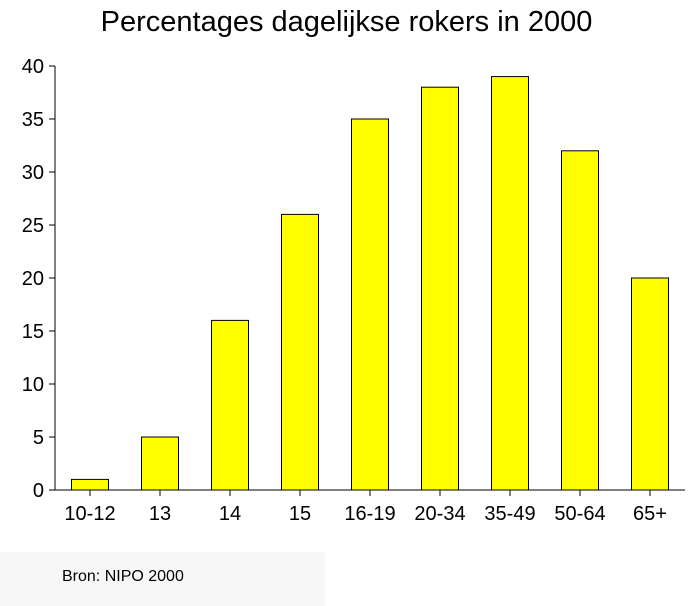 The height and width of the screenshot is (606, 693). I want to click on x-tick-label: 13, so click(160, 514).